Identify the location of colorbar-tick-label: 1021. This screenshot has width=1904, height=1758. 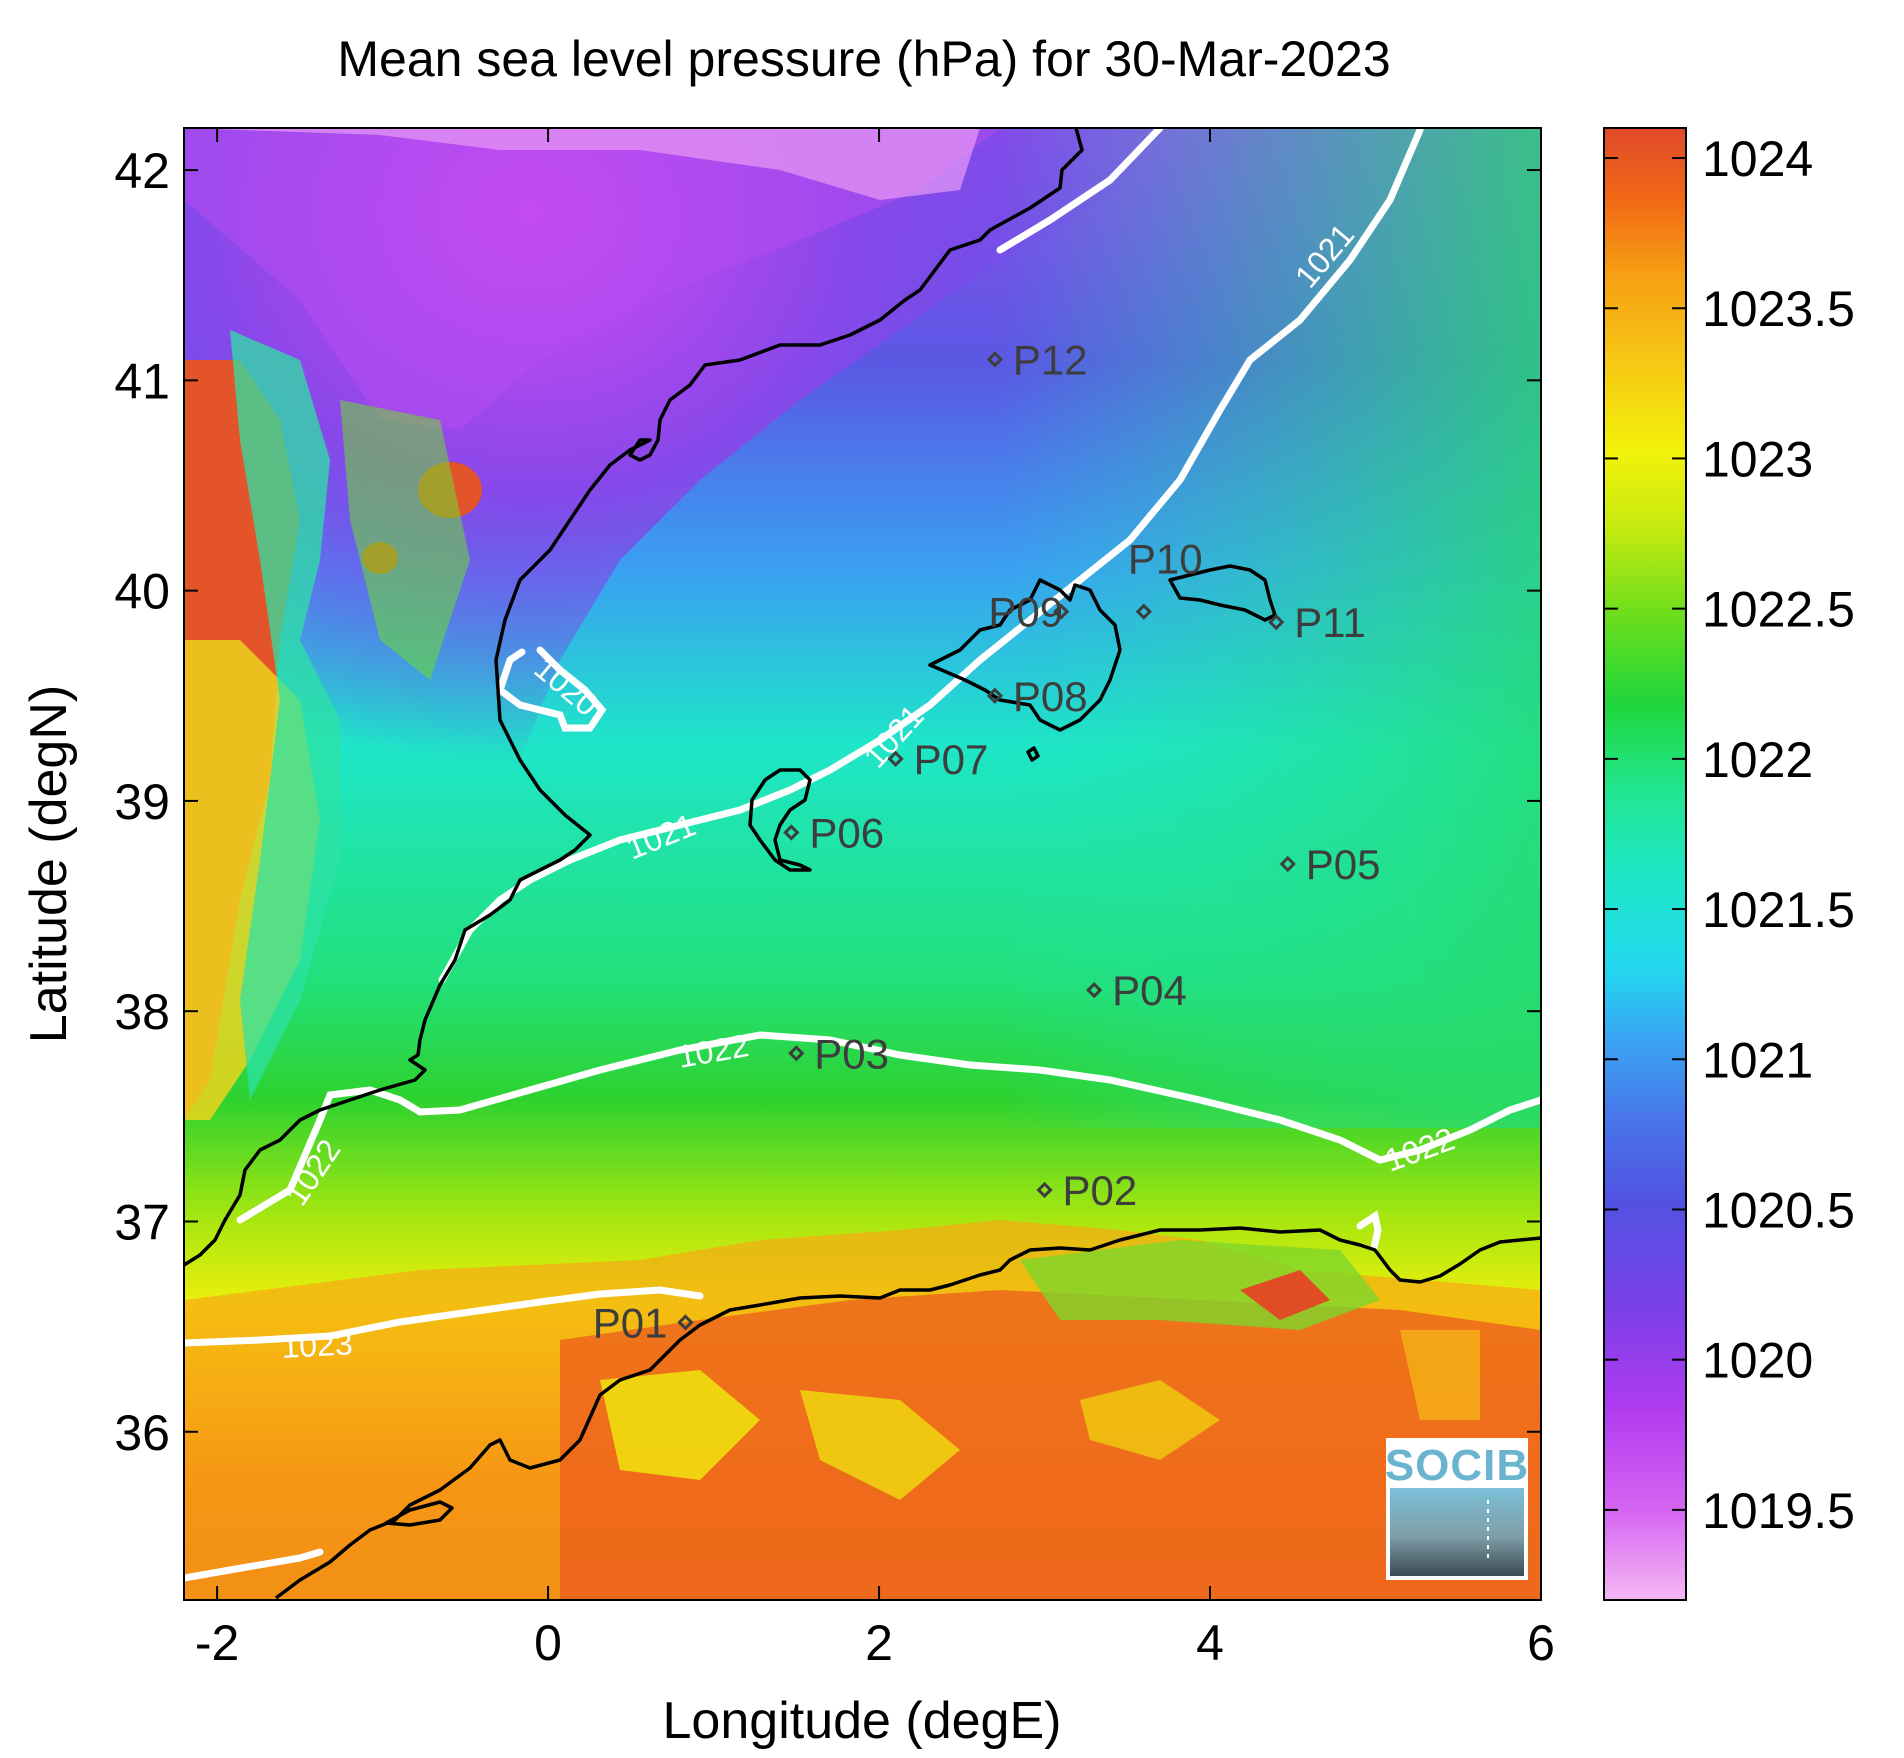
(1757, 1060).